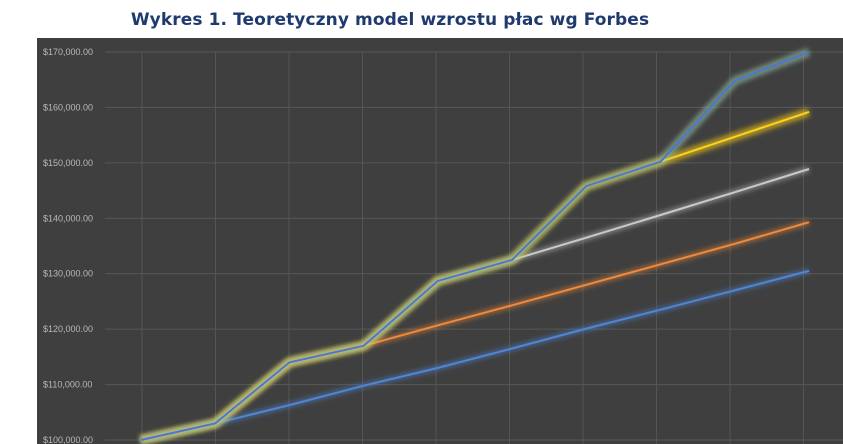 This screenshot has height=444, width=843. What do you see at coordinates (68, 52) in the screenshot?
I see `y-tick-label: $170,000.00` at bounding box center [68, 52].